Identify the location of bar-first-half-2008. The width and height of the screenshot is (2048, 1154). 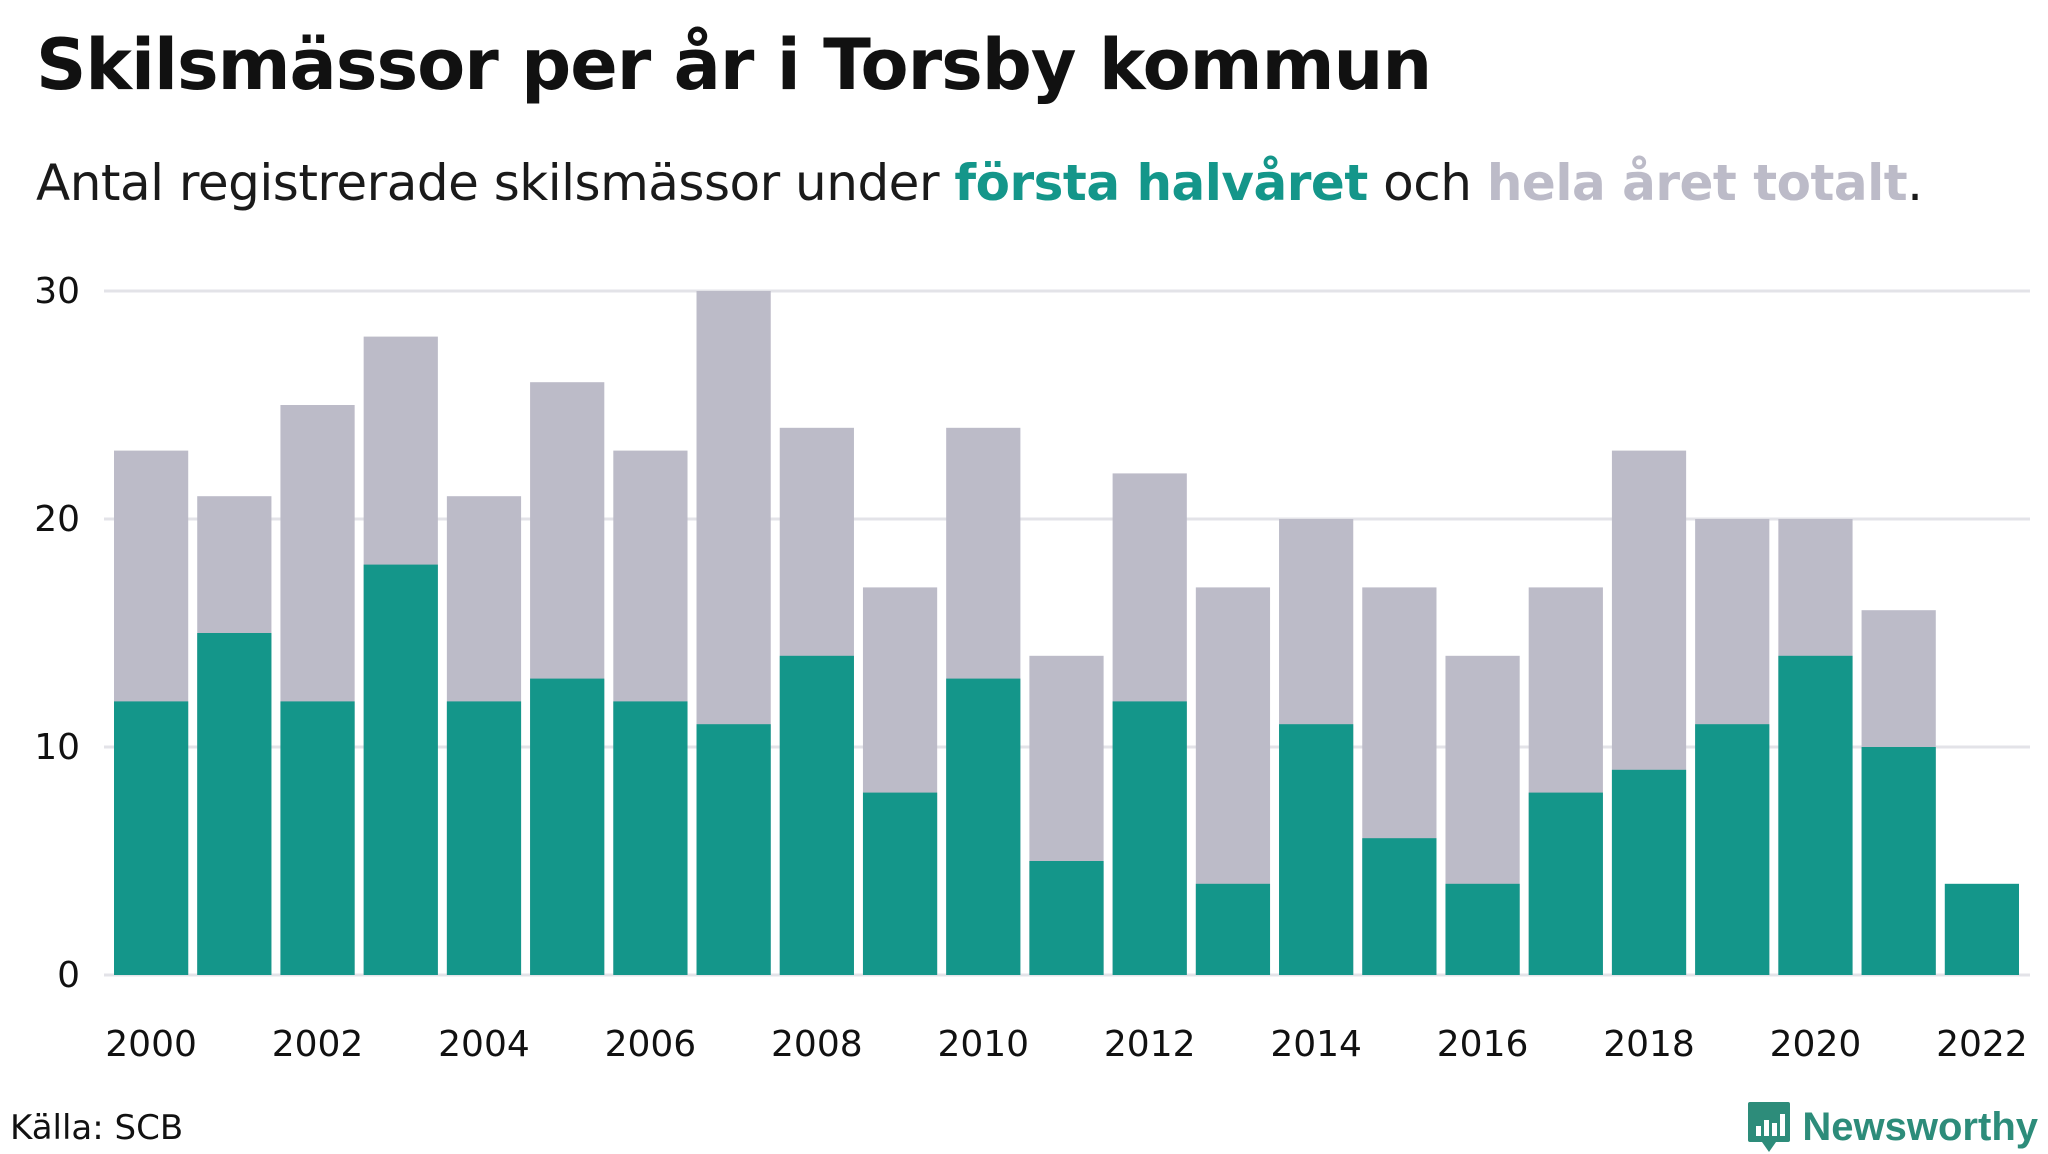
(816, 815).